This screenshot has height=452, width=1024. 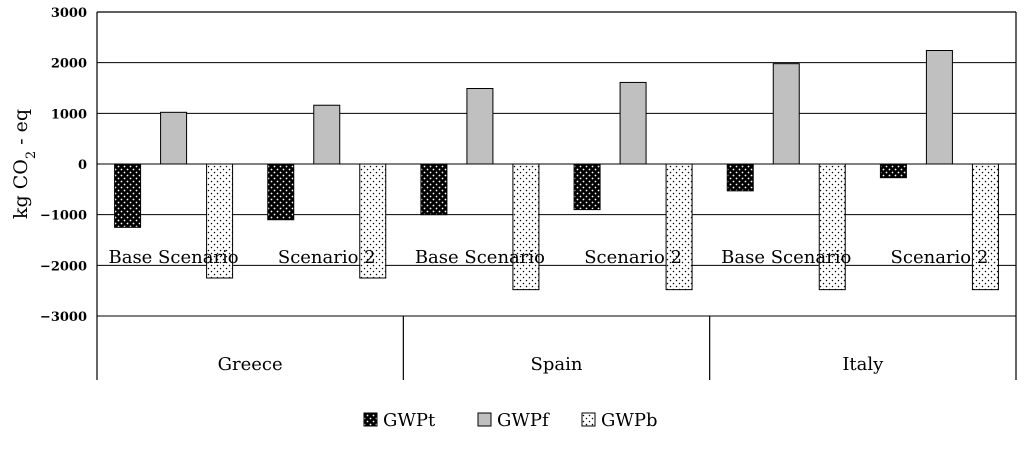 I want to click on y-tick-label: 2000, so click(x=69, y=64).